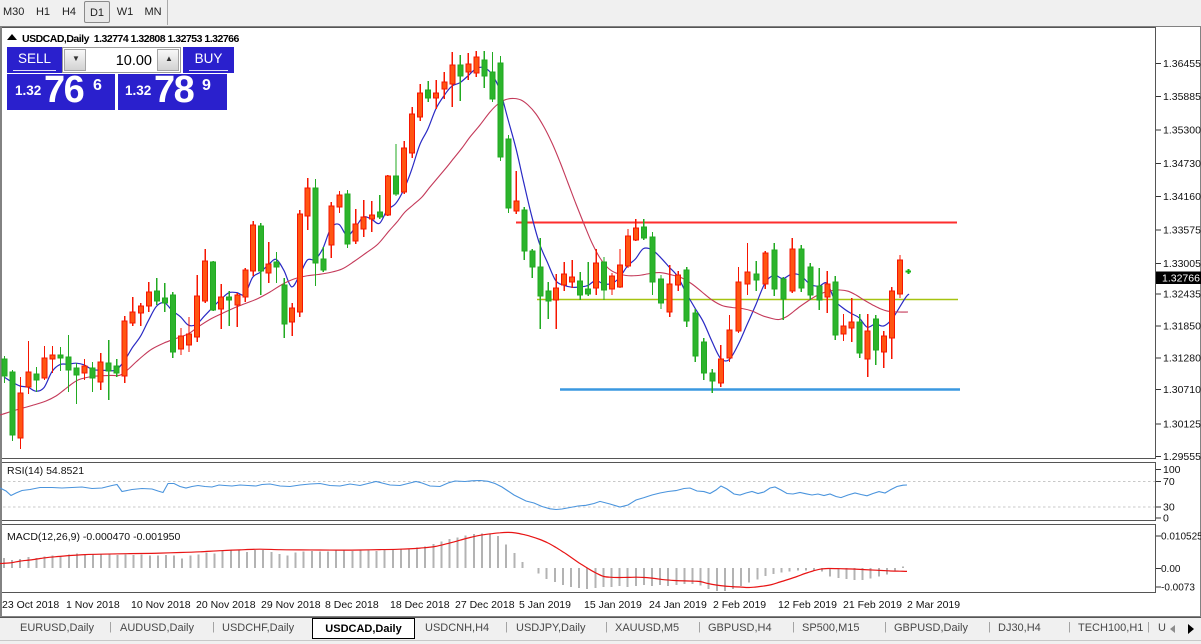 This screenshot has height=644, width=1201. Describe the element at coordinates (1172, 470) in the screenshot. I see `svg-text: 100` at that location.